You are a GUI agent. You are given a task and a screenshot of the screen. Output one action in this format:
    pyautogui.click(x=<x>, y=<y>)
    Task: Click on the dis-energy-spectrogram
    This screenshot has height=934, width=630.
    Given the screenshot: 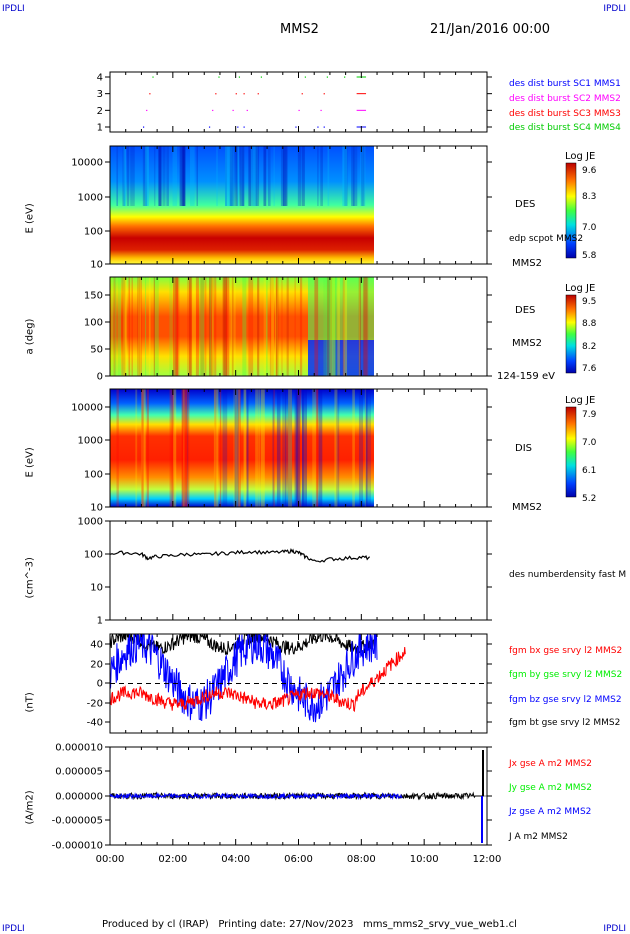 What is the action you would take?
    pyautogui.click(x=242, y=448)
    